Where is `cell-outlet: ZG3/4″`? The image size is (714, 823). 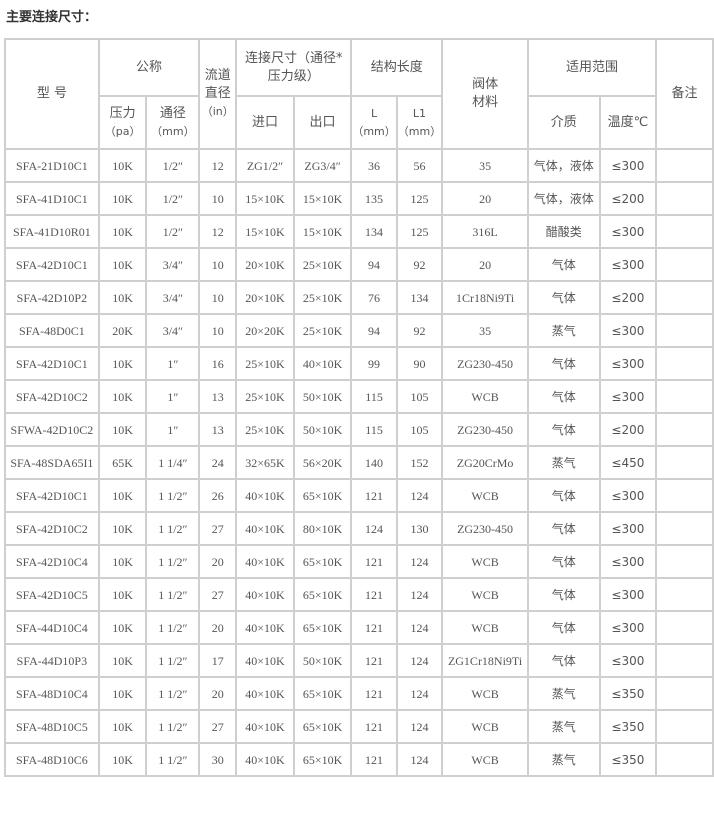 cell-outlet: ZG3/4″ is located at coordinates (322, 165).